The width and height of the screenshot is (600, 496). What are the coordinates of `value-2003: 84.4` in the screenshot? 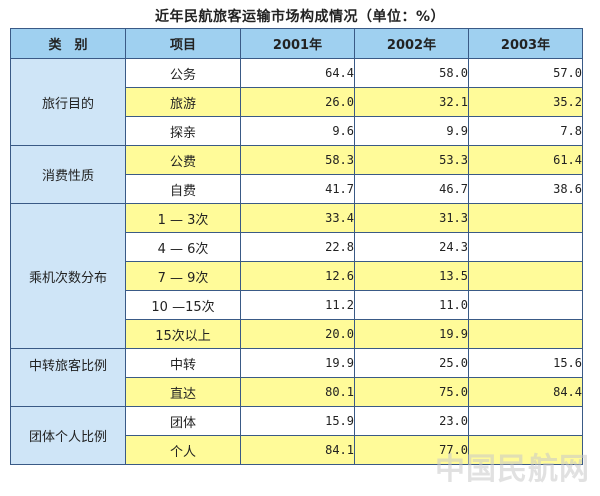 It's located at (525, 392).